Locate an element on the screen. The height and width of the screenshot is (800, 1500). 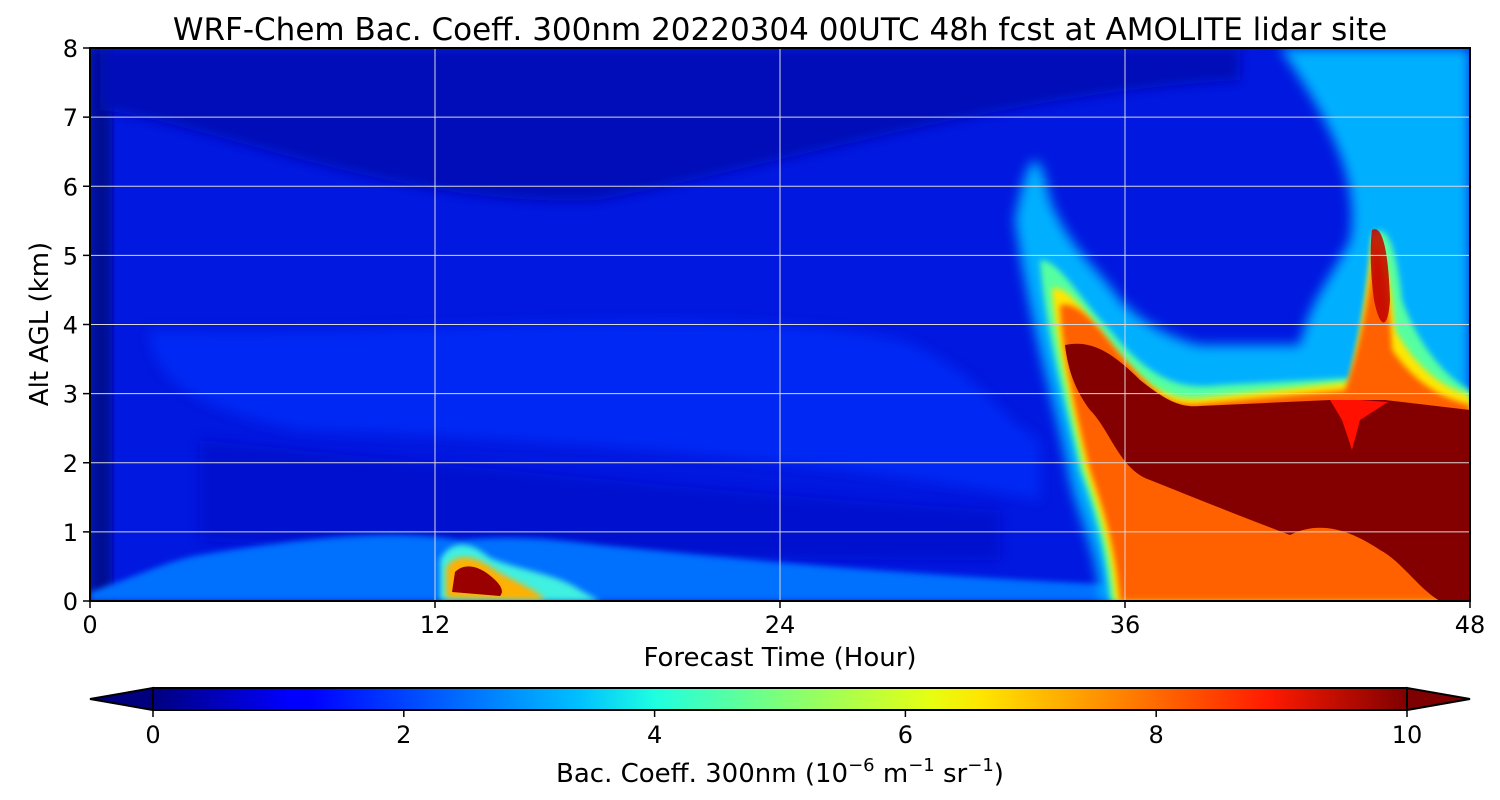
x-axis-ticks: 0 12 24 36 48 is located at coordinates (783, 620).